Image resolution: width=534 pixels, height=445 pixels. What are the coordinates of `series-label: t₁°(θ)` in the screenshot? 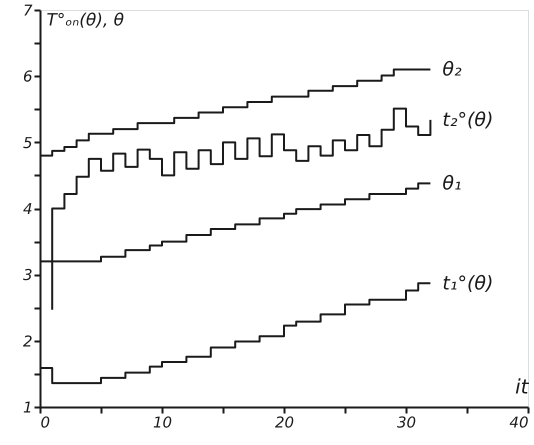 It's located at (468, 283).